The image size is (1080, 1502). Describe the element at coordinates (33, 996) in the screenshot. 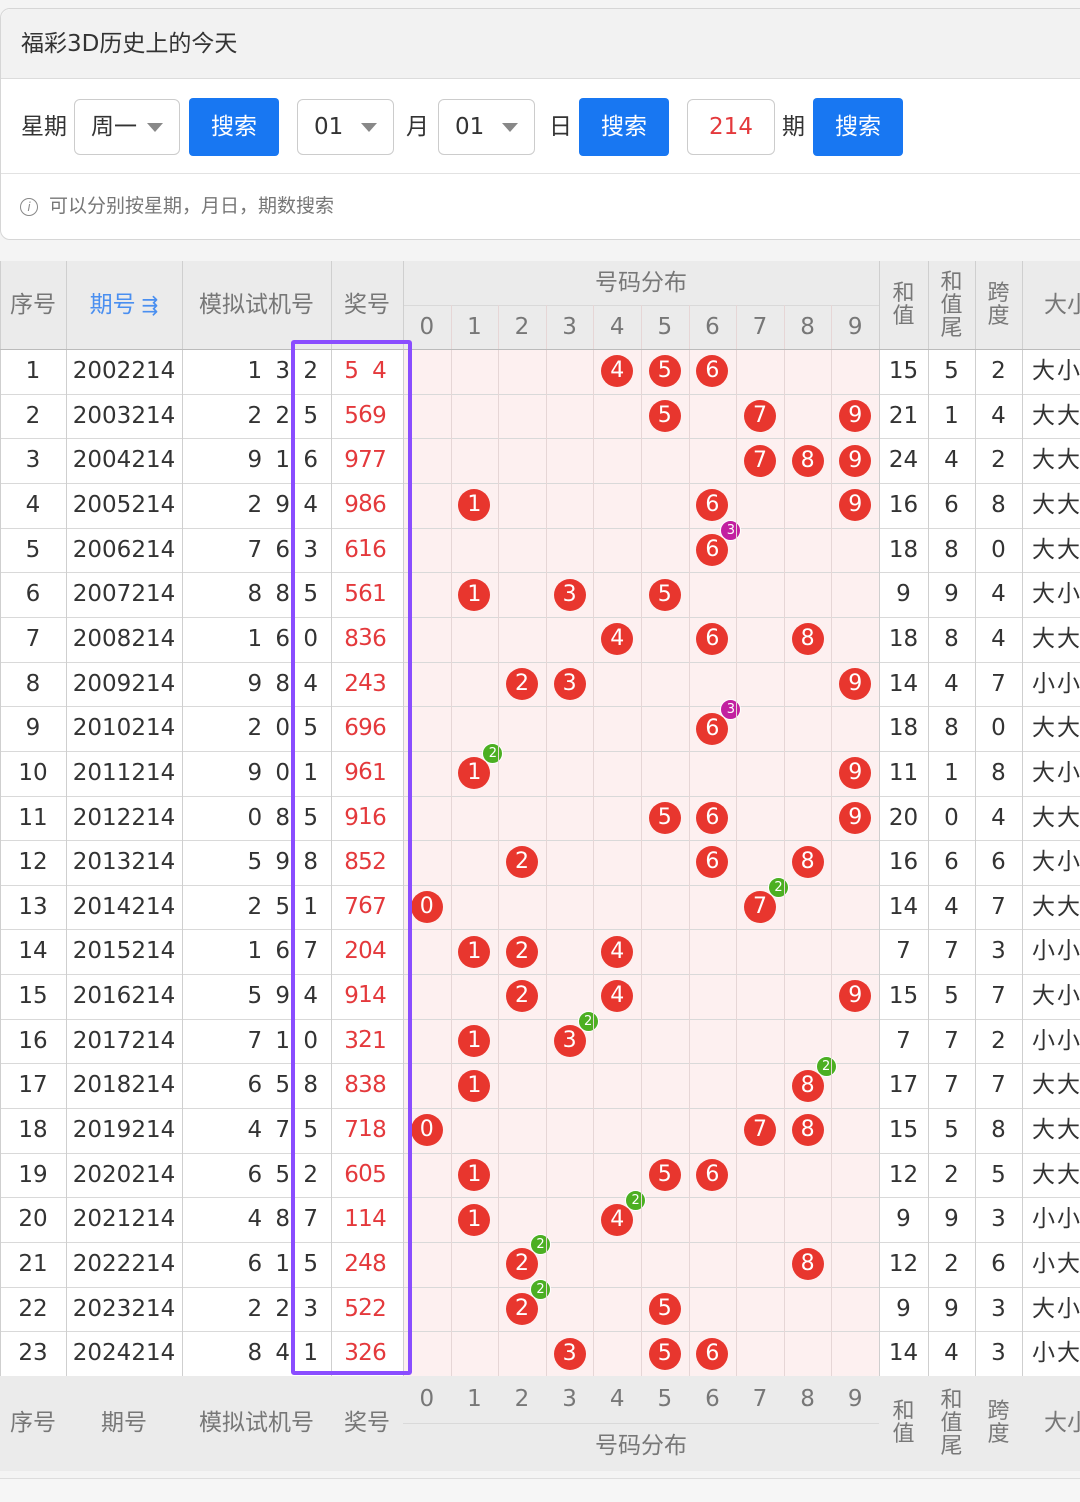

I see `seq-cell: 15` at that location.